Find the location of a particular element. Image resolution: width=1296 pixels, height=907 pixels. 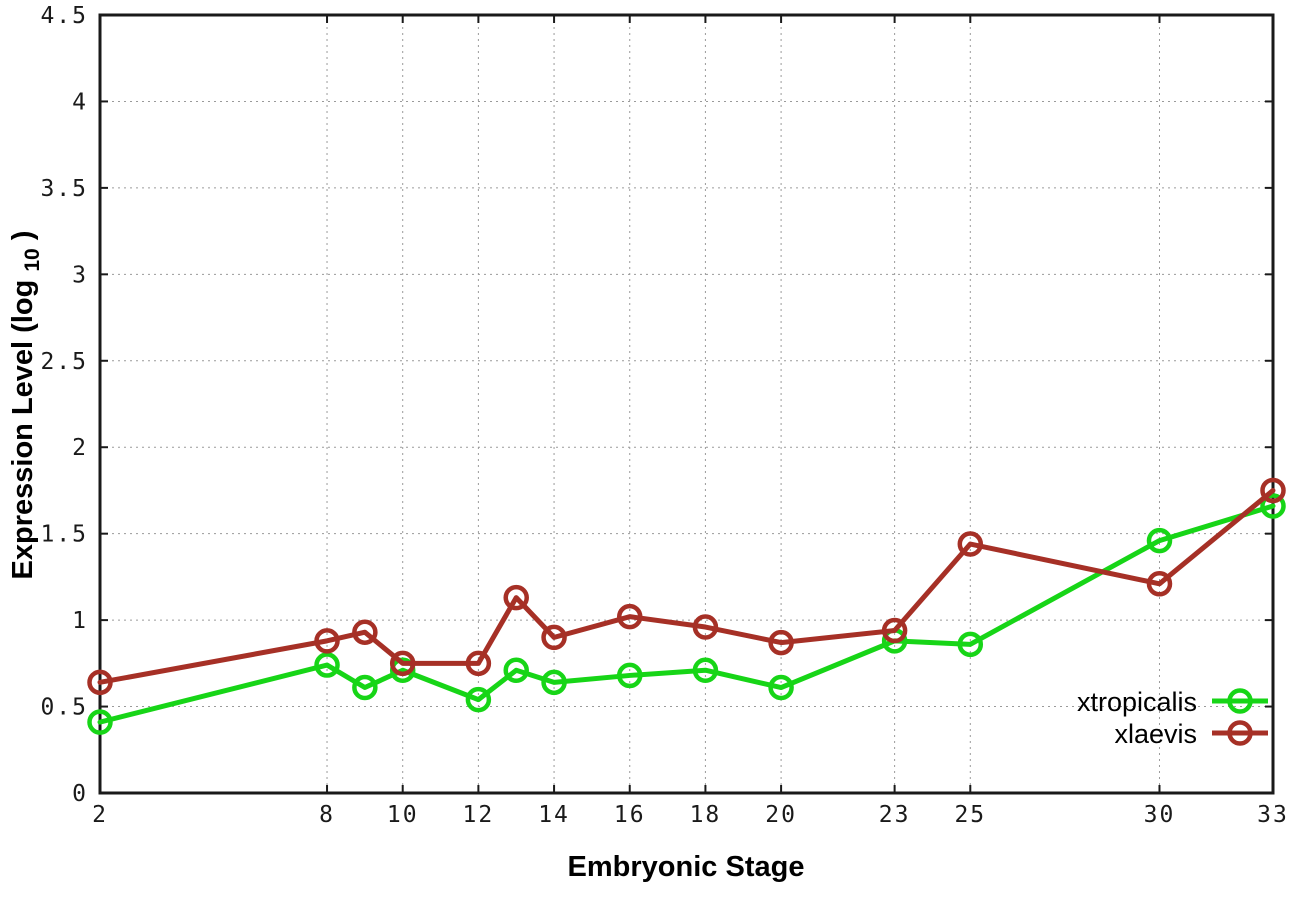

y-tick-label: 2 is located at coordinates (80, 448).